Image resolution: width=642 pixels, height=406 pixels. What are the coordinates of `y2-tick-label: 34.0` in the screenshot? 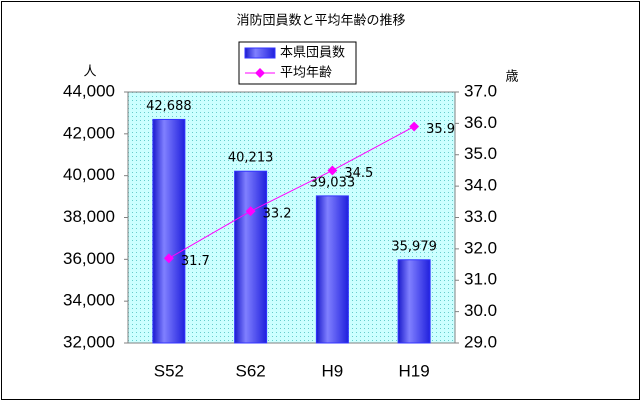 It's located at (480, 185).